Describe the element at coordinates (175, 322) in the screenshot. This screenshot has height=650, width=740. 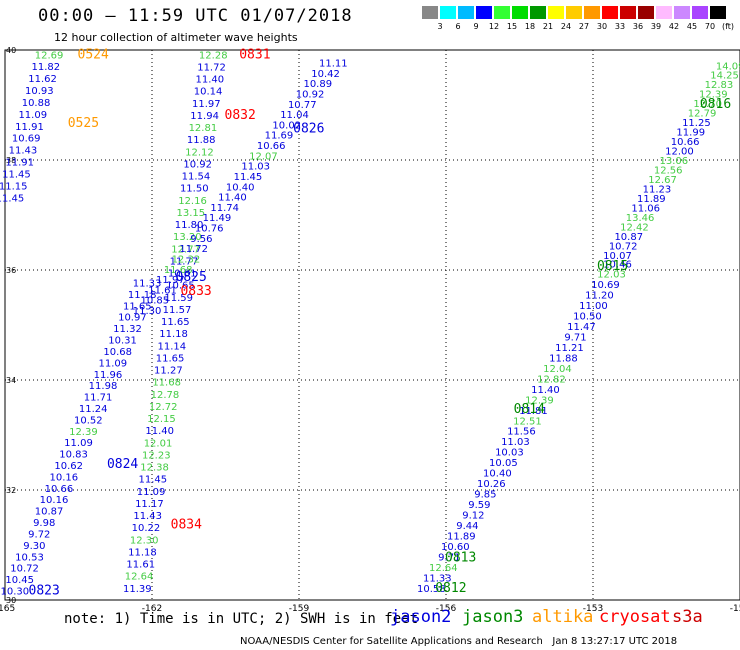
I see `wave-height-value: 11.65` at that location.